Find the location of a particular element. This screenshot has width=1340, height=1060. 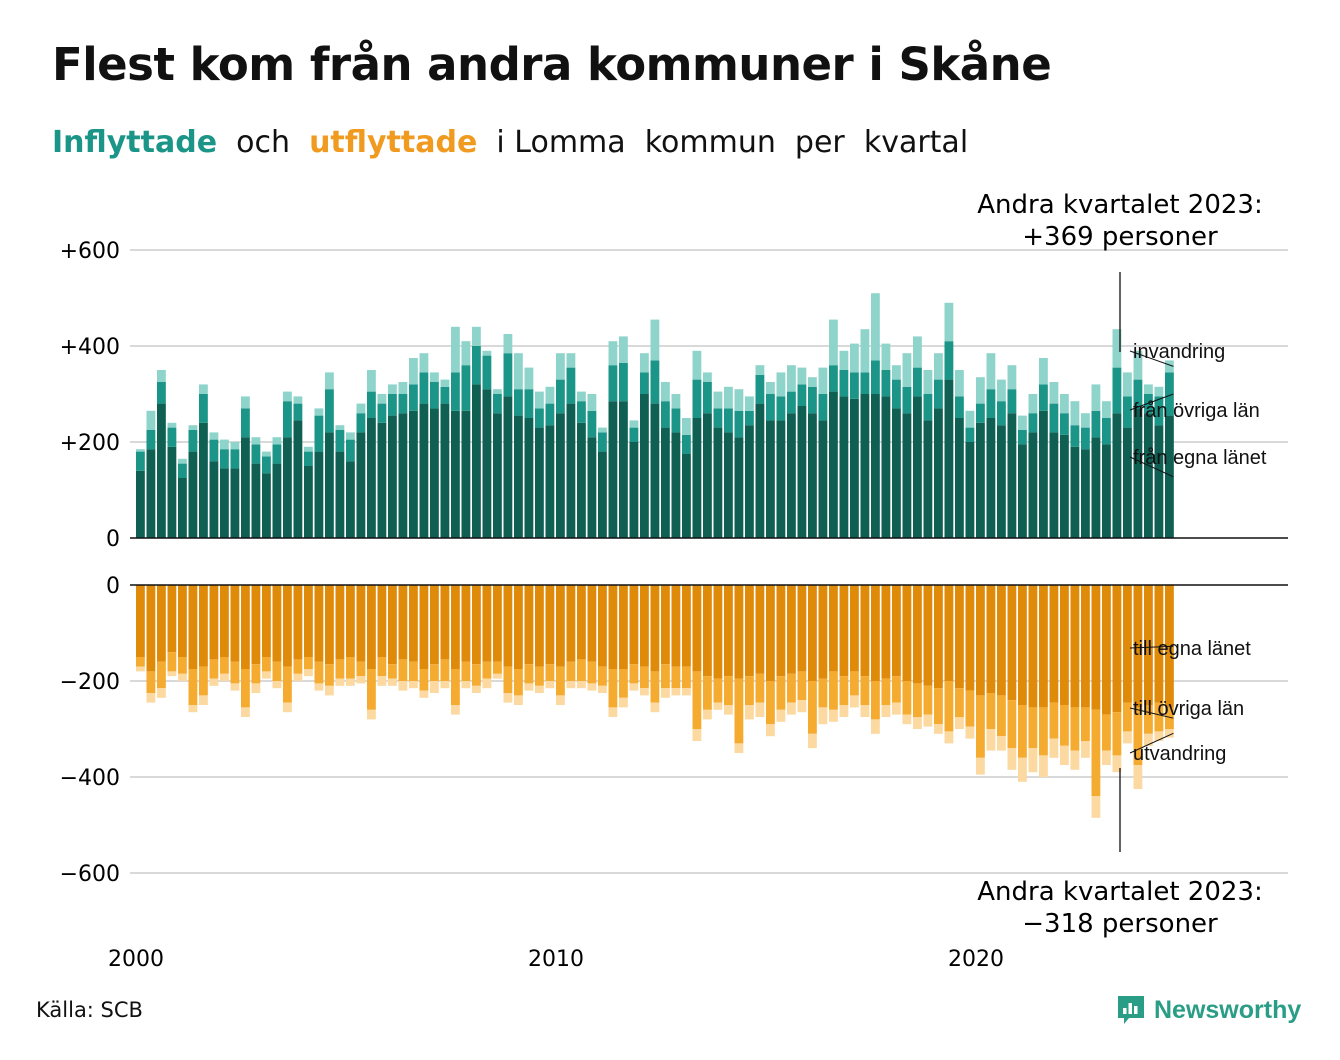

series-label-out: till egna länet is located at coordinates (1192, 649).